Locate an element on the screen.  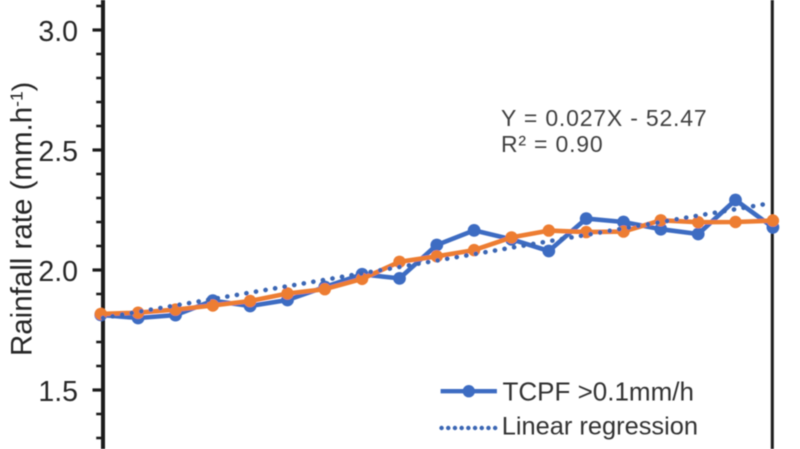
svg-text: 1.5 is located at coordinates (58, 392).